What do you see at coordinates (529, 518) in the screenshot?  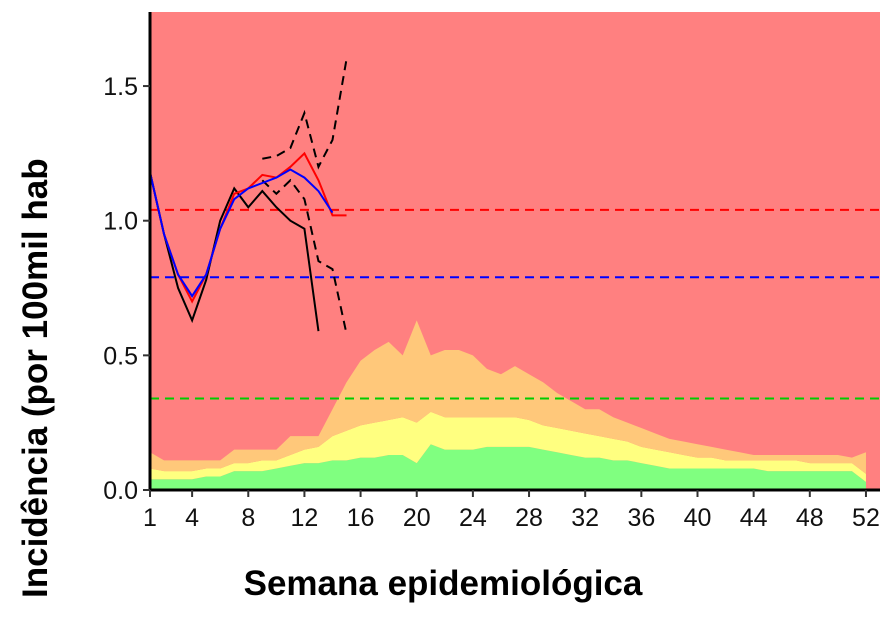 I see `x-tick-label: 28` at bounding box center [529, 518].